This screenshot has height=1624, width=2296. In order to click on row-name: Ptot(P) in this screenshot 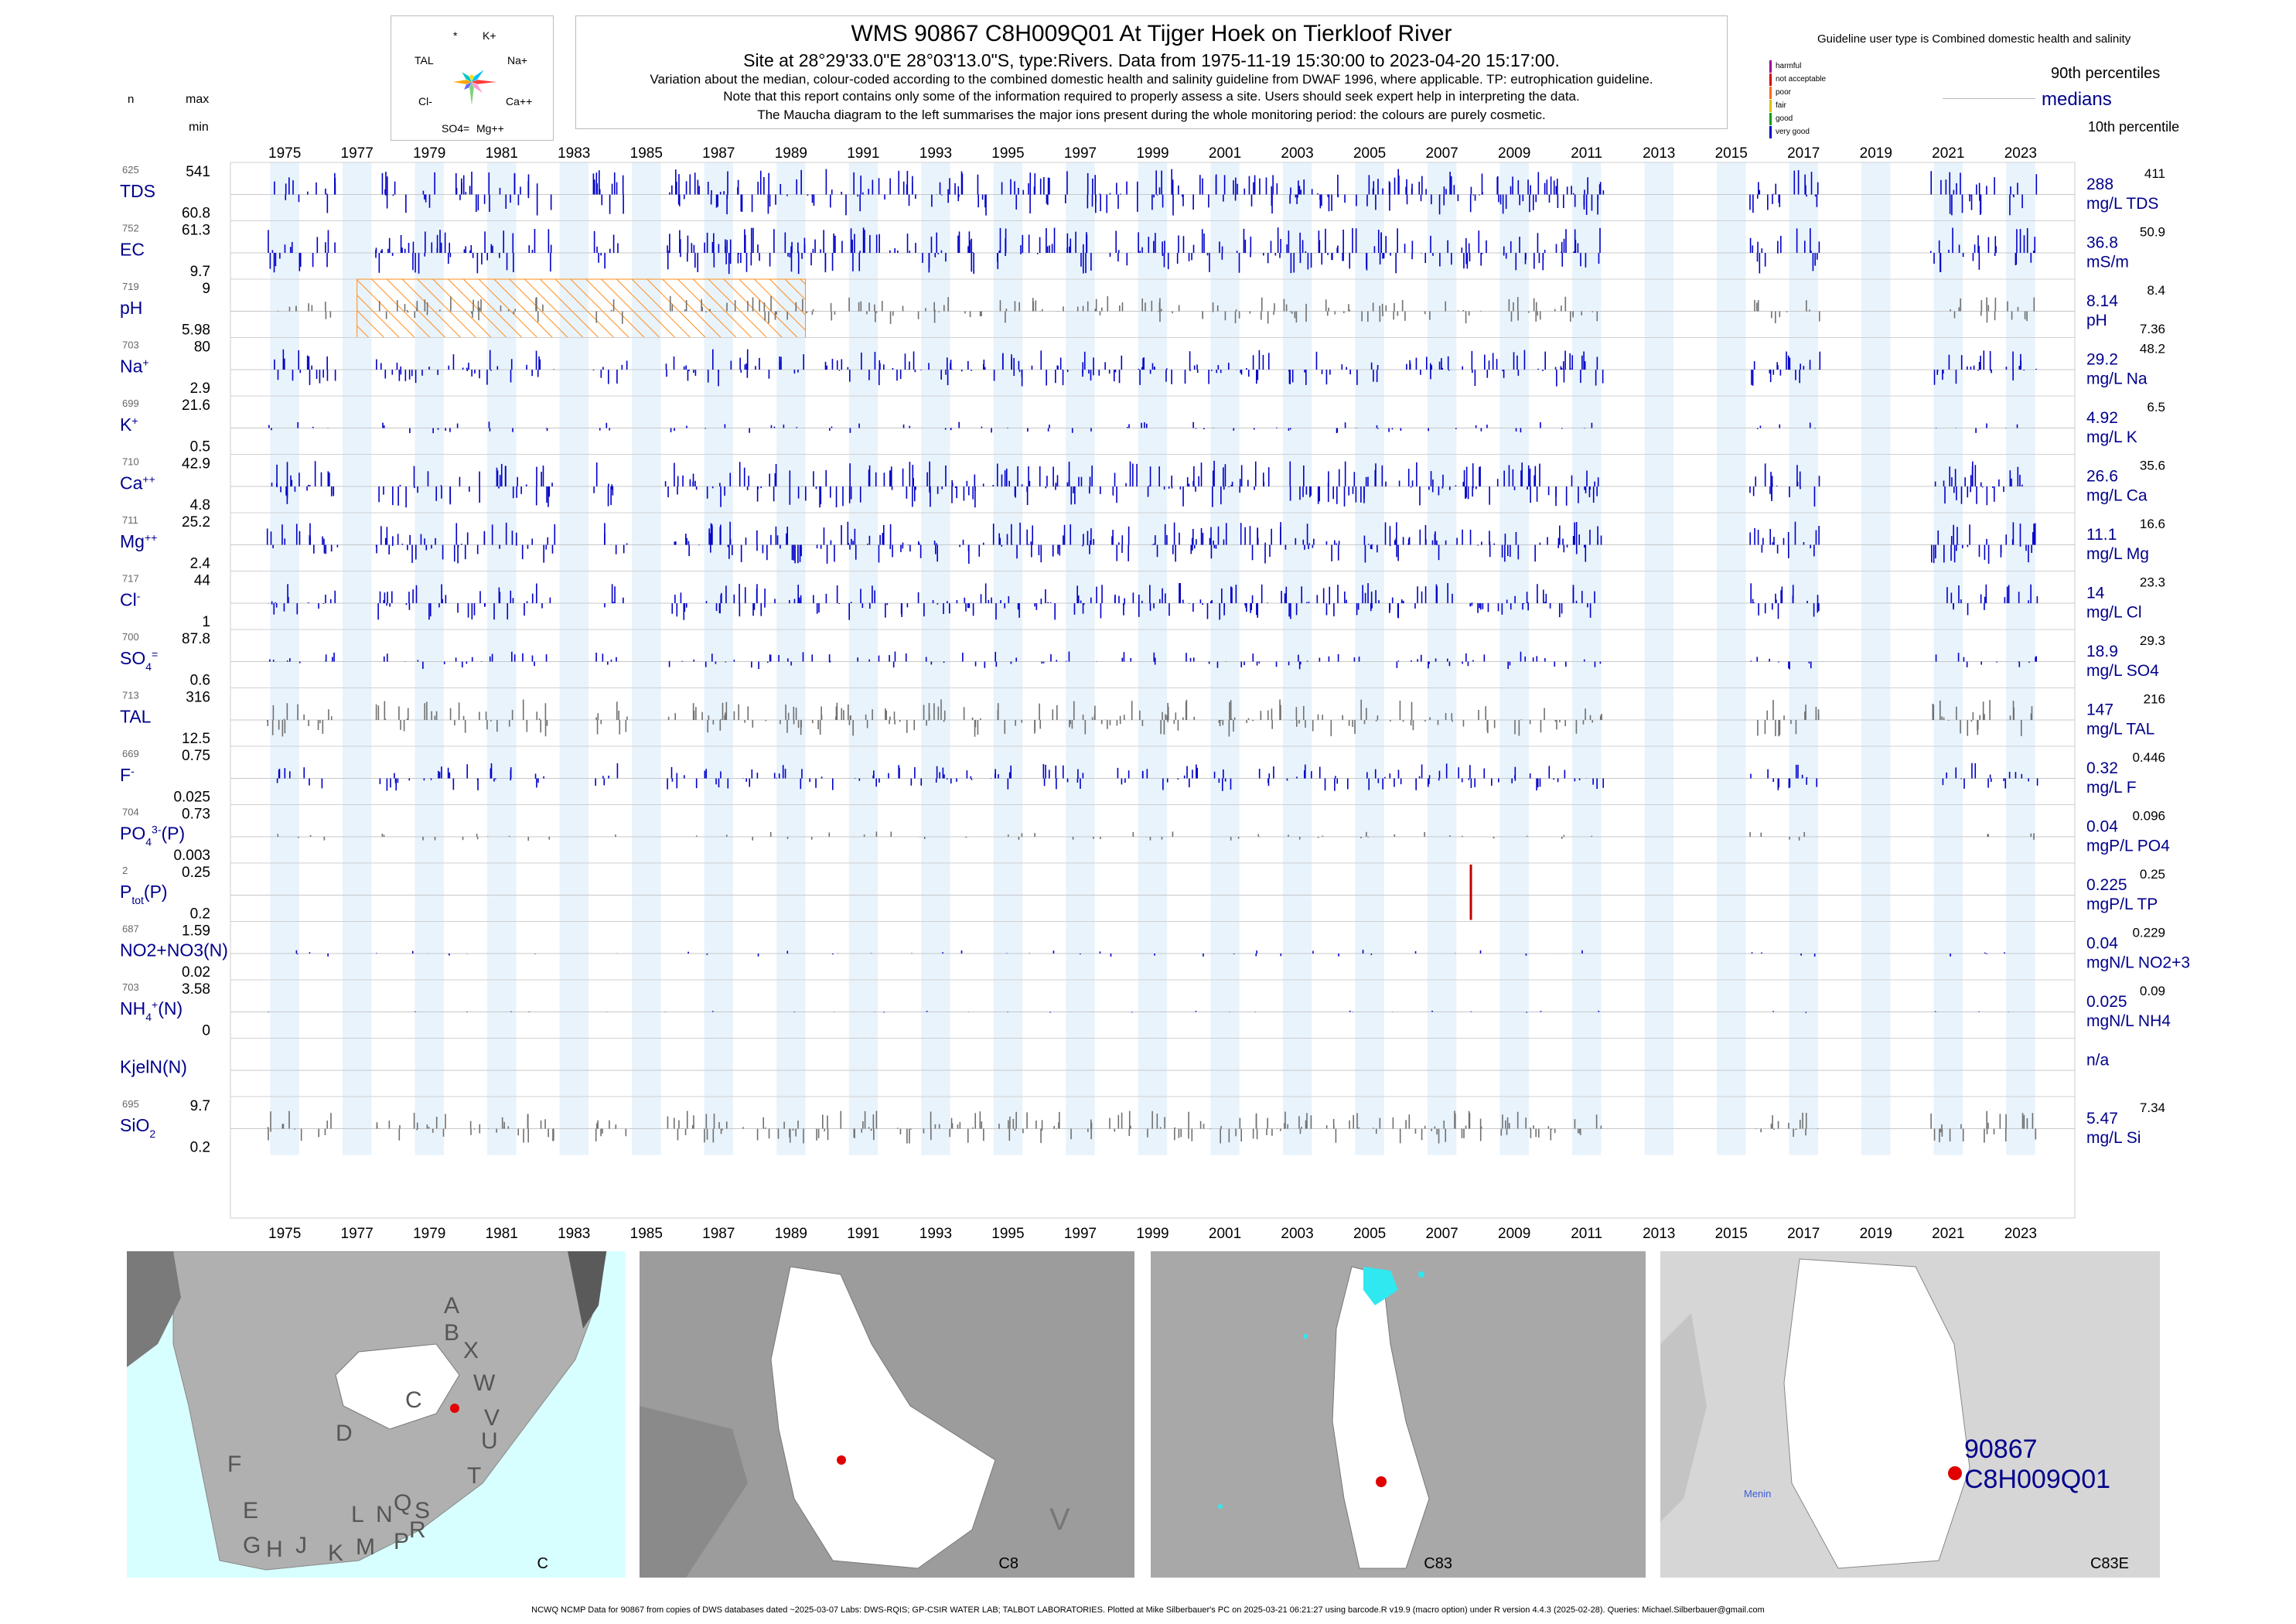, I will do `click(144, 894)`.